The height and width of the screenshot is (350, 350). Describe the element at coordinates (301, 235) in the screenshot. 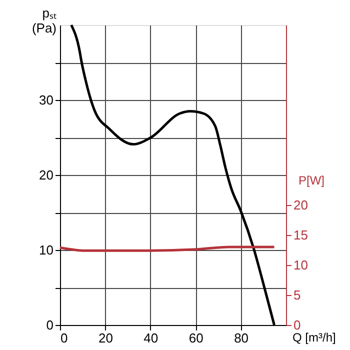

I see `y2-tick-label: 15` at that location.